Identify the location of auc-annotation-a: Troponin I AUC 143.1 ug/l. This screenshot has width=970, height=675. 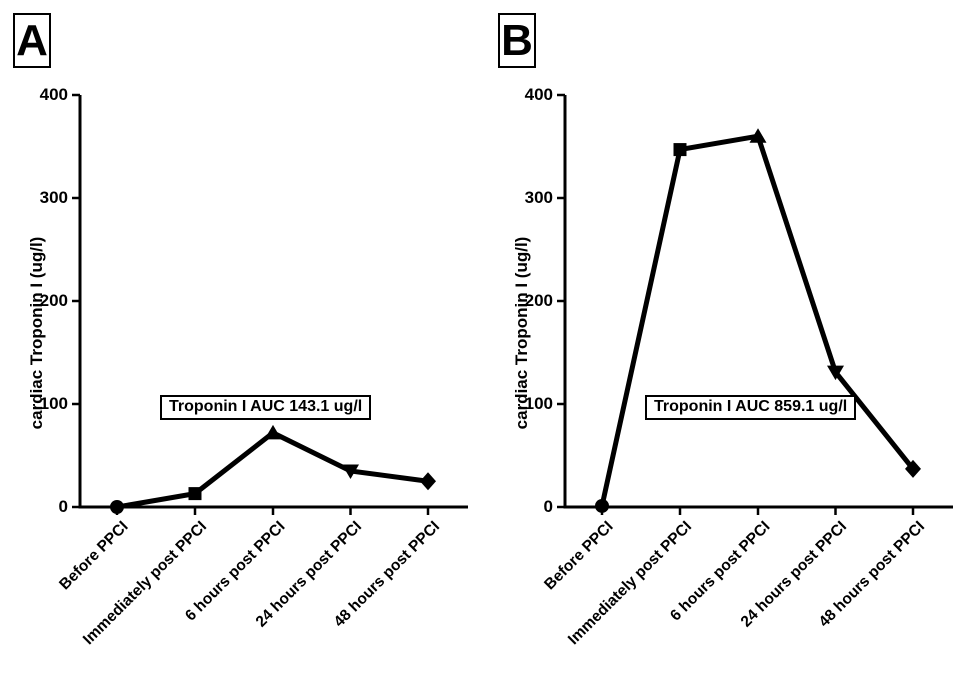
(266, 407).